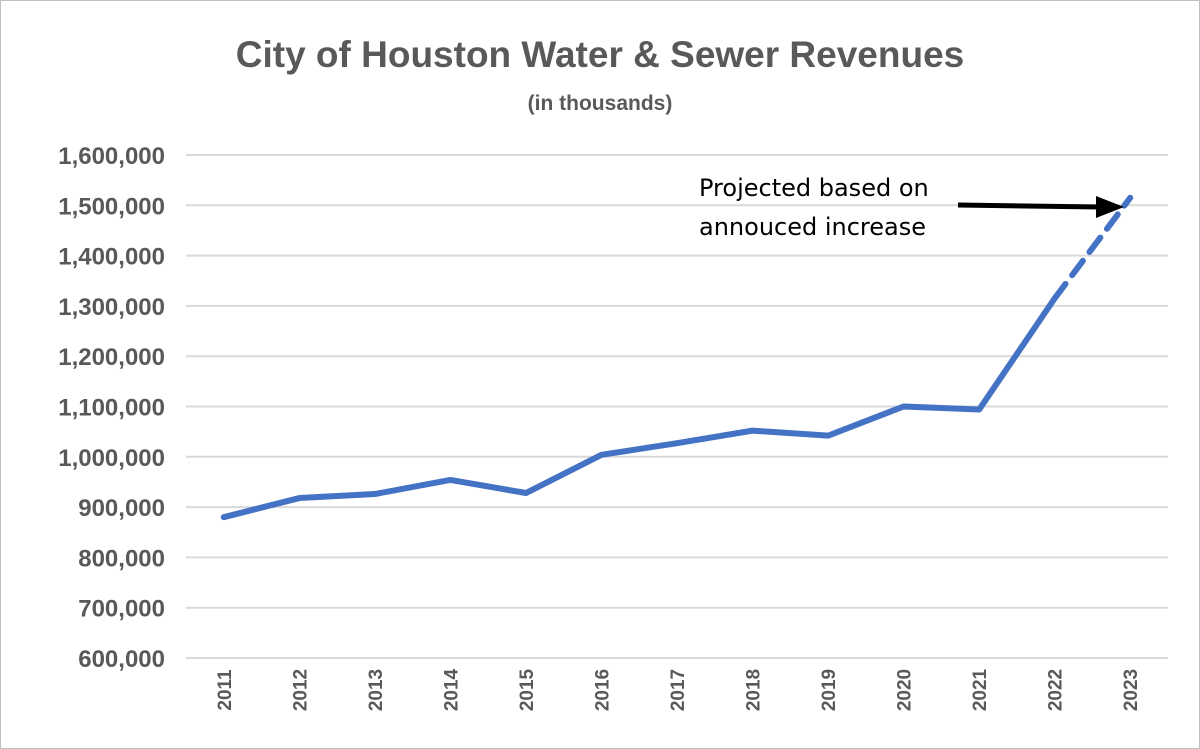 The image size is (1200, 749). Describe the element at coordinates (376, 690) in the screenshot. I see `x-tick-label: 2013` at that location.